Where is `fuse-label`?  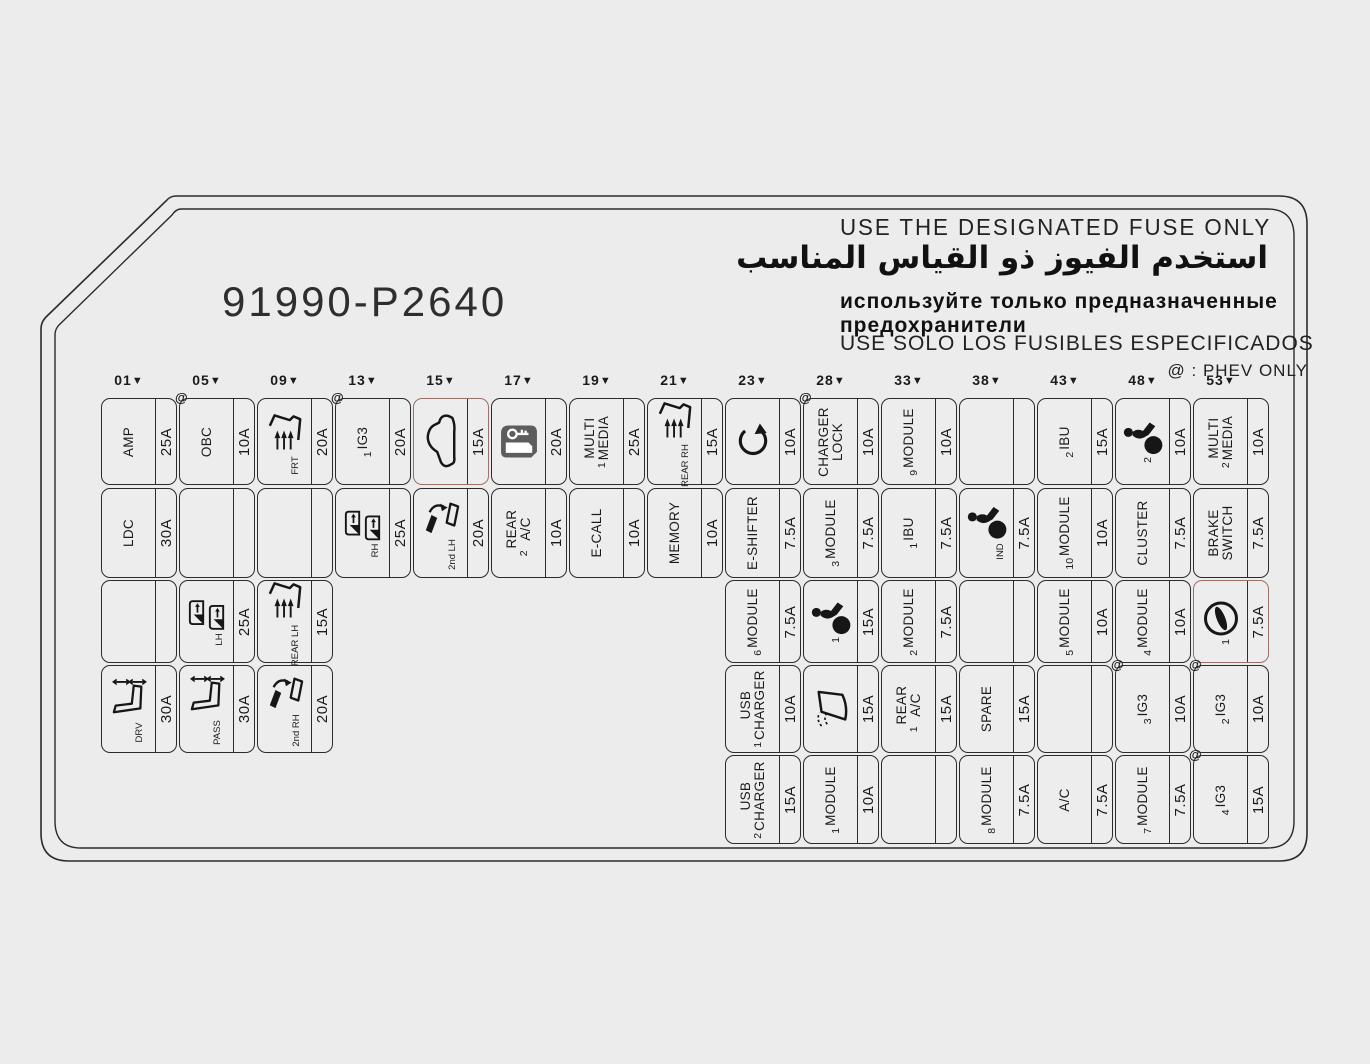 fuse-label is located at coordinates (831, 709).